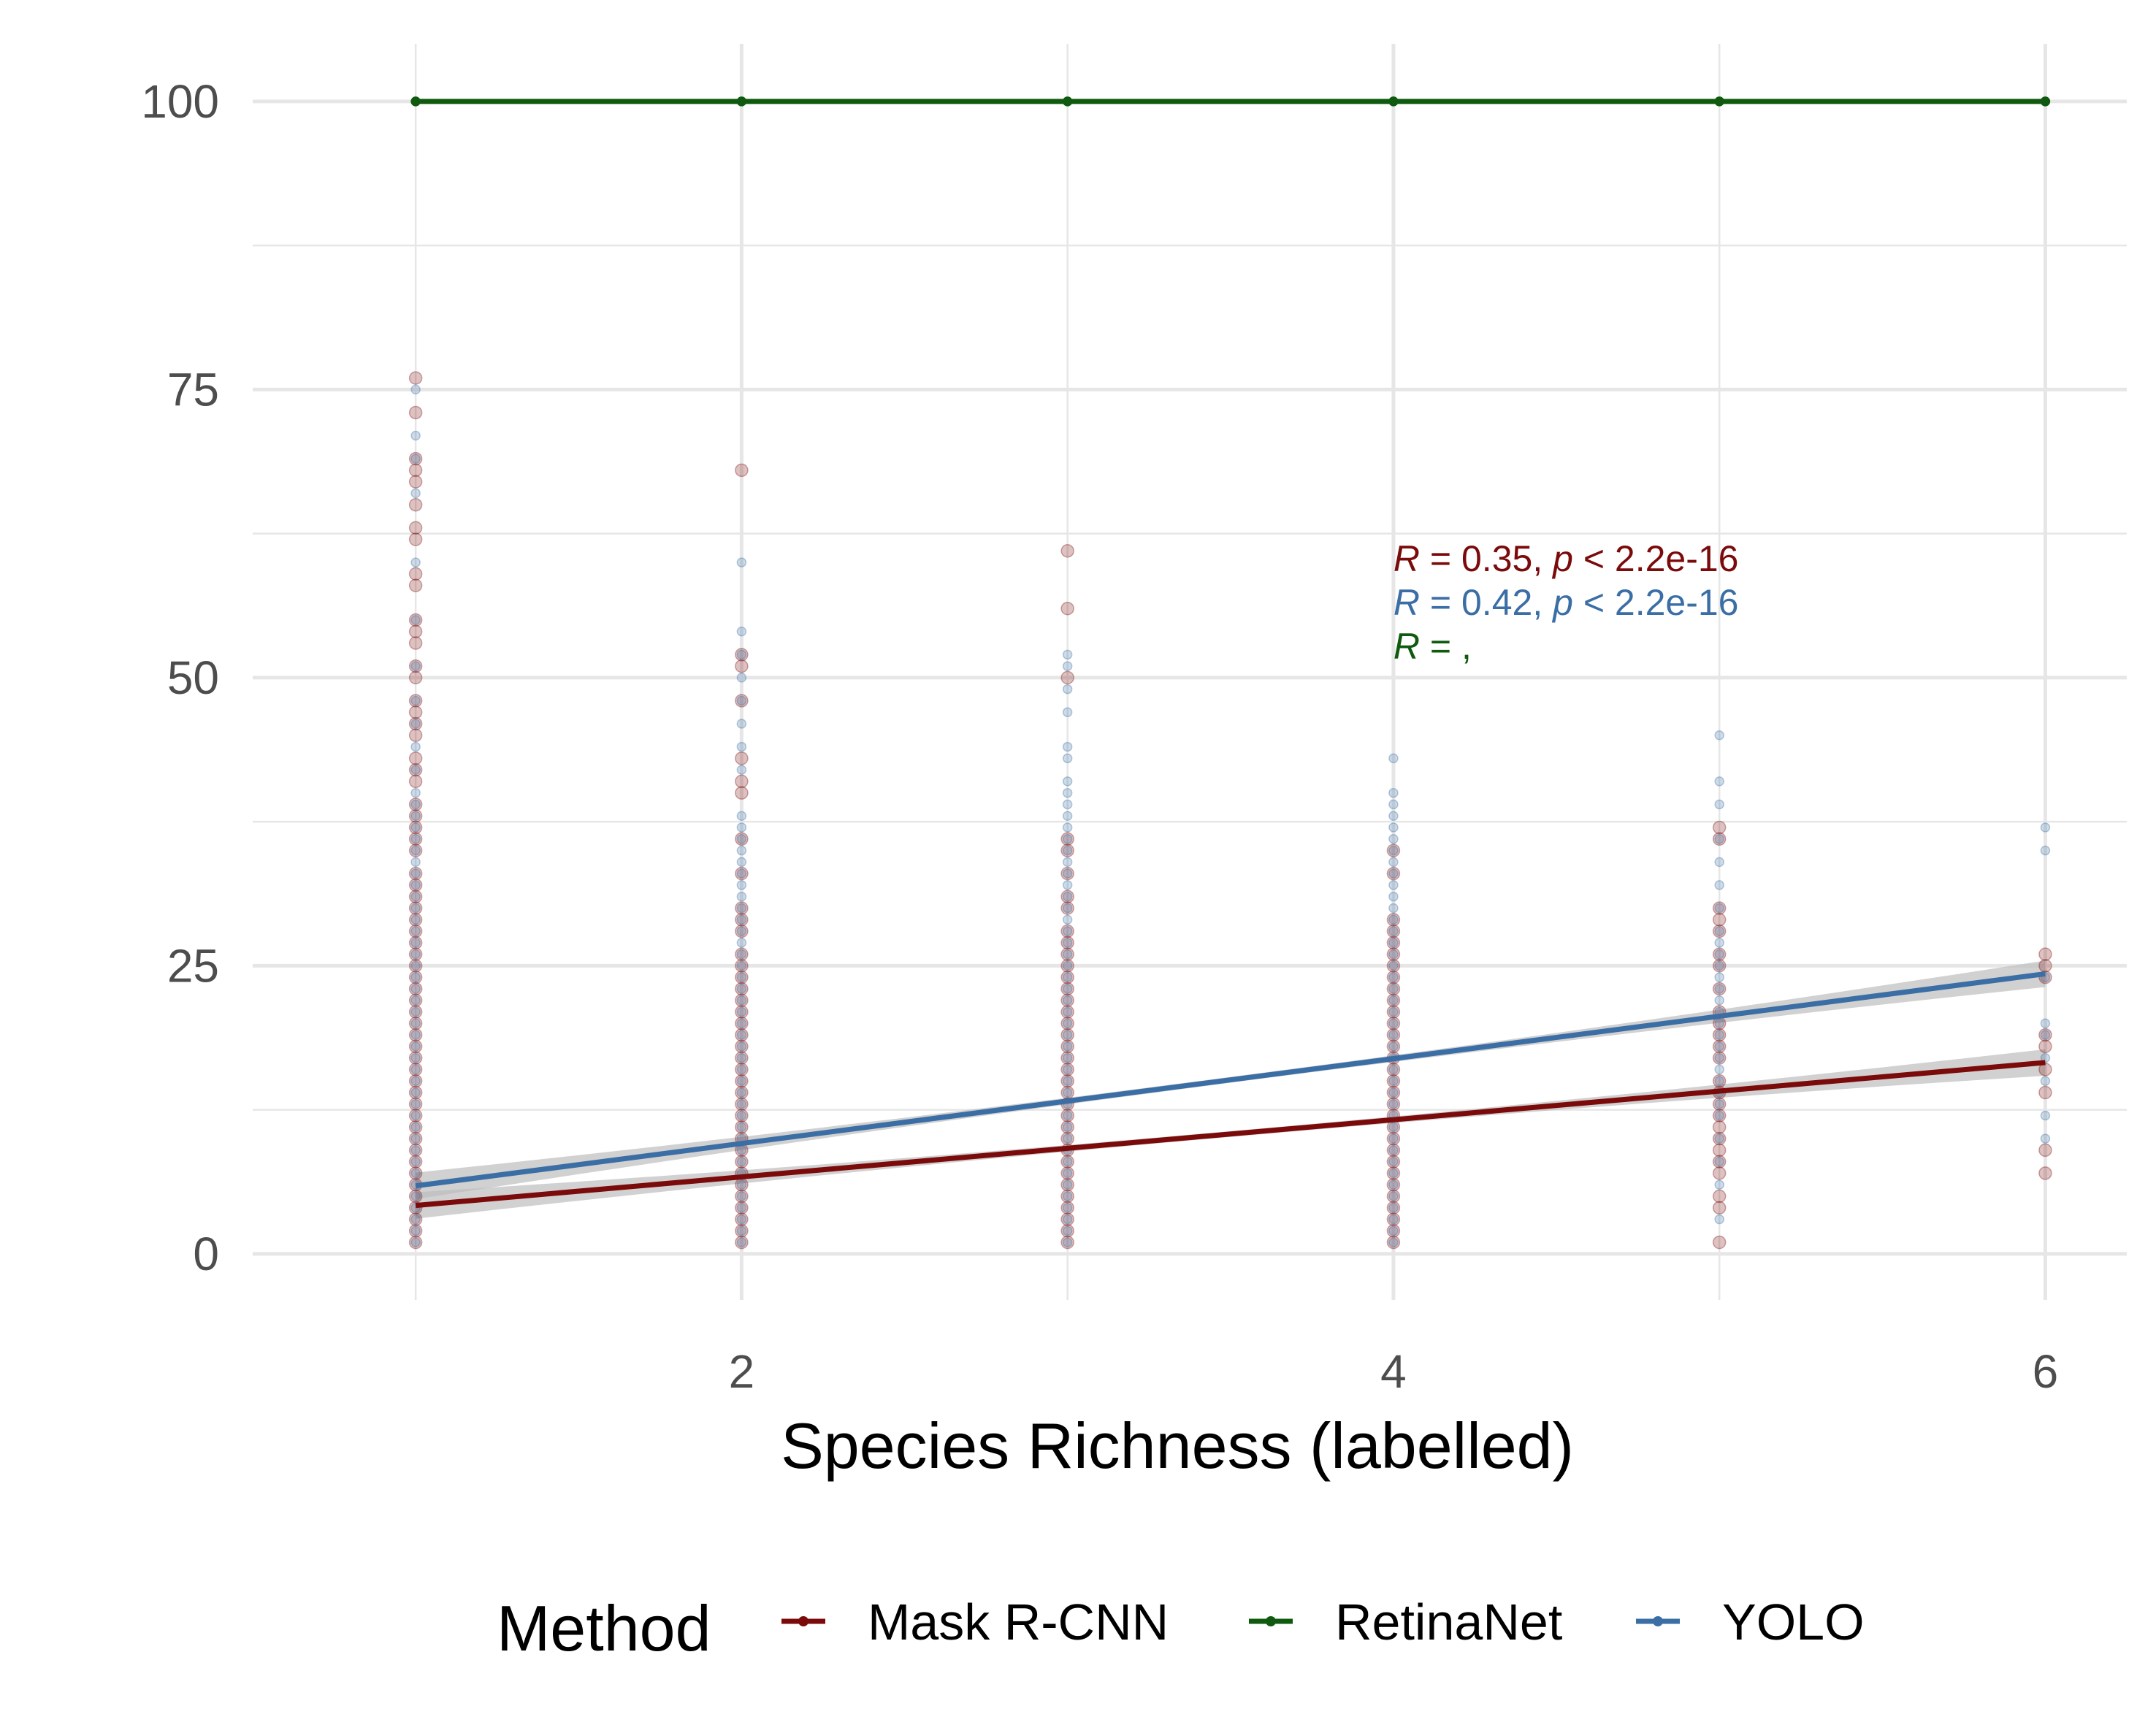  I want to click on fit-line, so click(1231, 1134).